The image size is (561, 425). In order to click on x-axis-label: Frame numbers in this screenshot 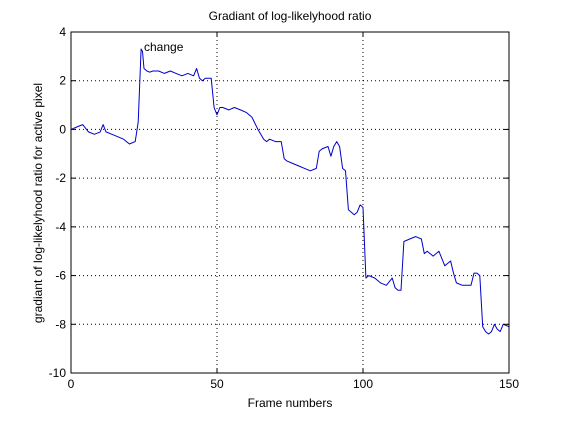, I will do `click(290, 403)`.